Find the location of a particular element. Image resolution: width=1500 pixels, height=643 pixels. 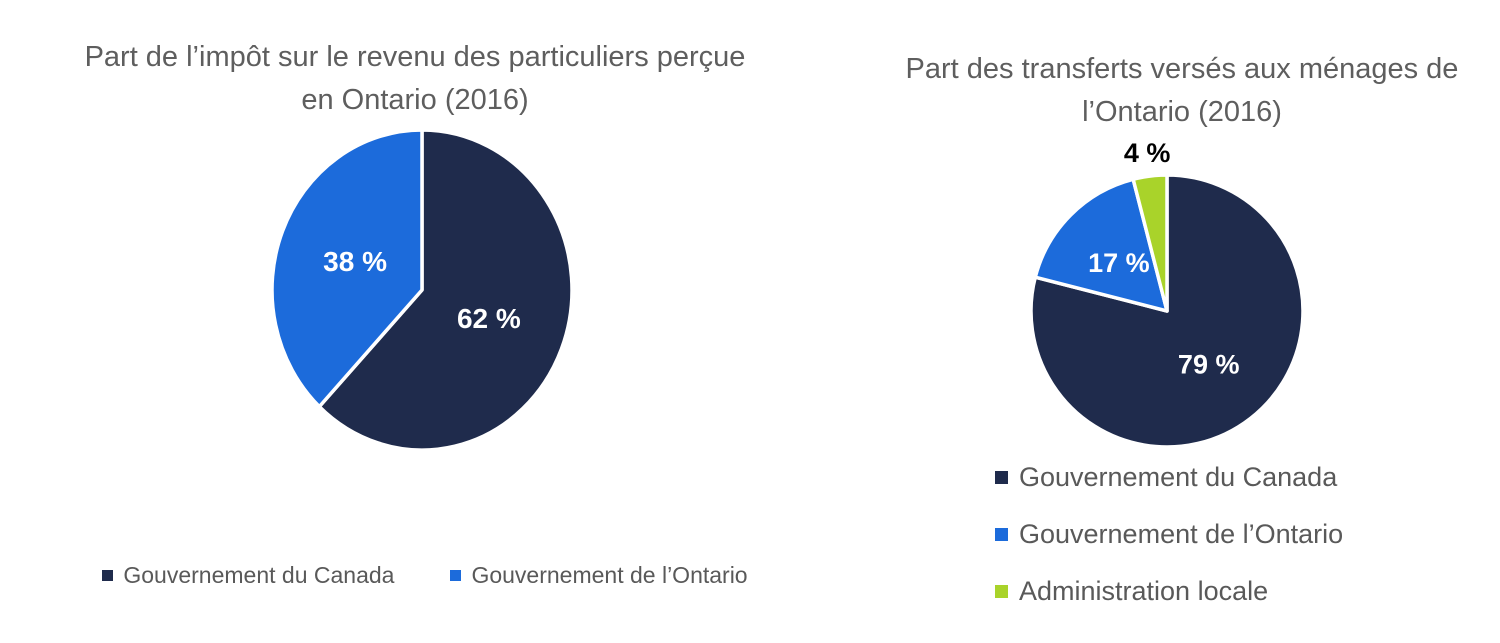

data-label-gouvernement-du-canada: 62 % is located at coordinates (489, 318).